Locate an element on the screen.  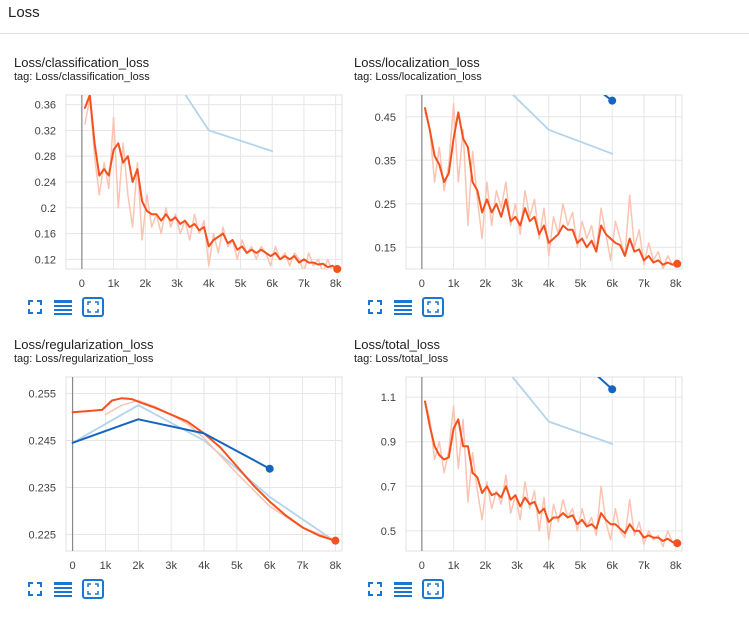
chart-tag: tag: Loss/regularization_loss is located at coordinates (84, 359).